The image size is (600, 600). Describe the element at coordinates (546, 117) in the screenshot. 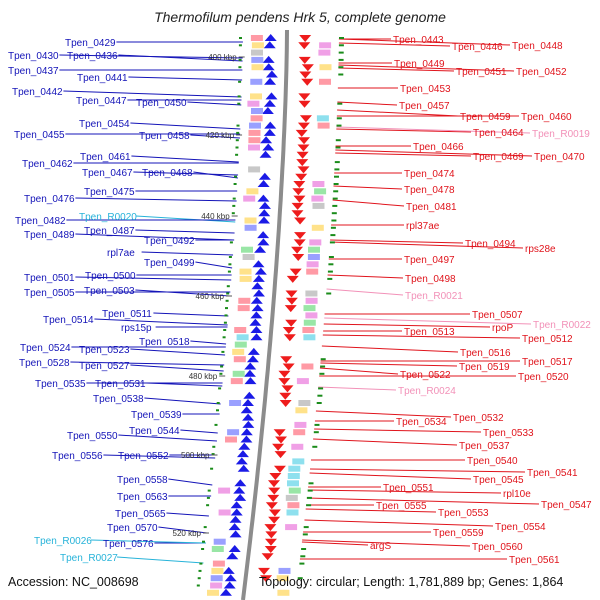

I see `gene-label: Tpen_0460` at that location.